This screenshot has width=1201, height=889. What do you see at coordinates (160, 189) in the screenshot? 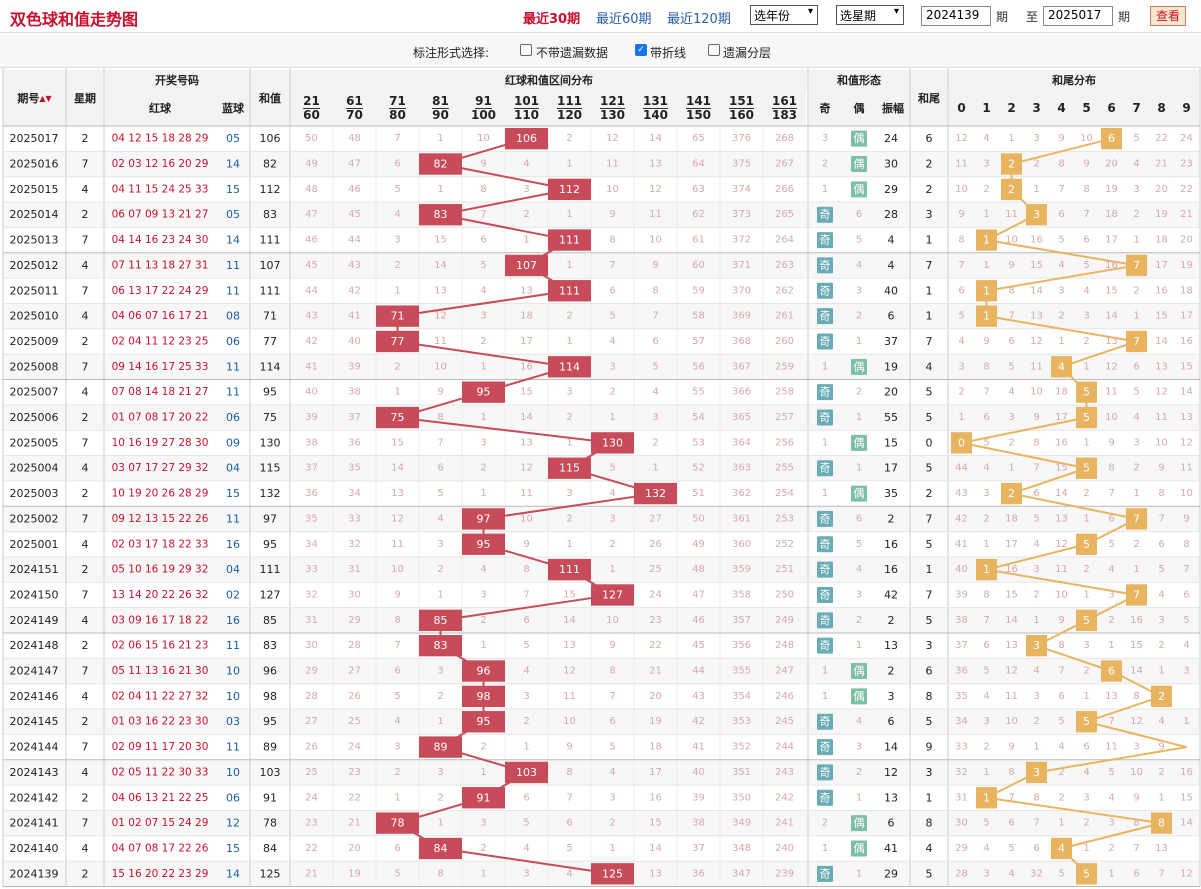
I see `red-balls-cell: 04 11 15 24 25 33` at bounding box center [160, 189].